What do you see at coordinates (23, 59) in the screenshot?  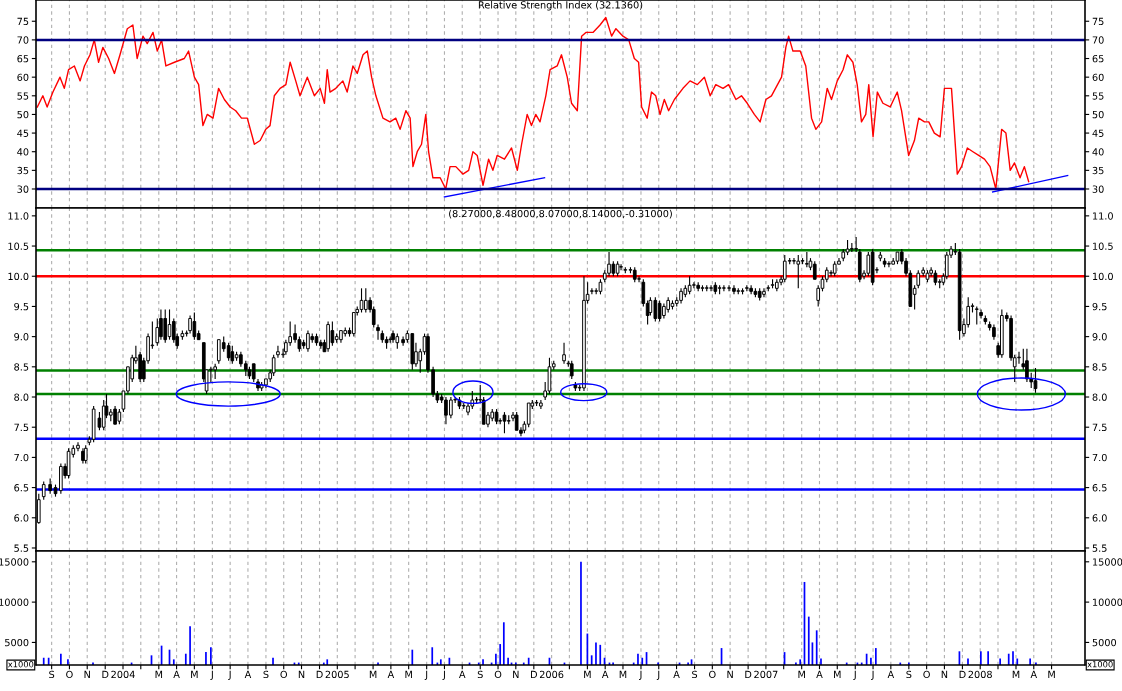 I see `y-tick-label: 65` at bounding box center [23, 59].